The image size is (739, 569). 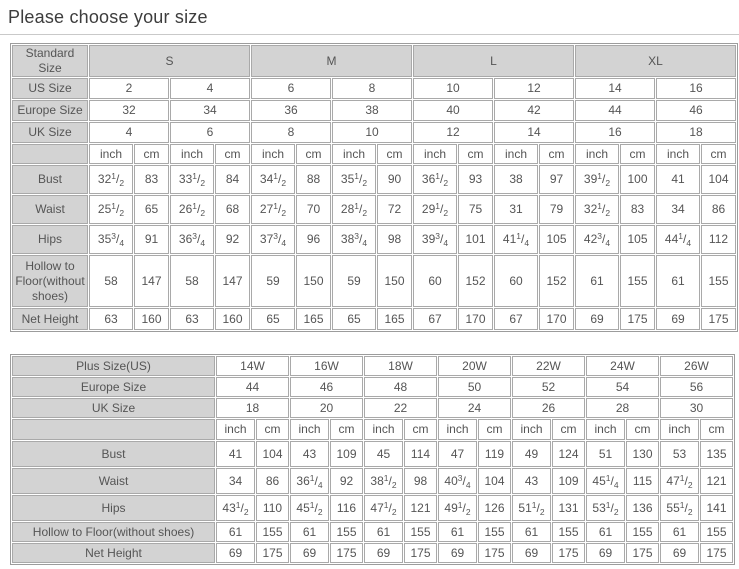 I want to click on value-cell: 14W, so click(x=252, y=366).